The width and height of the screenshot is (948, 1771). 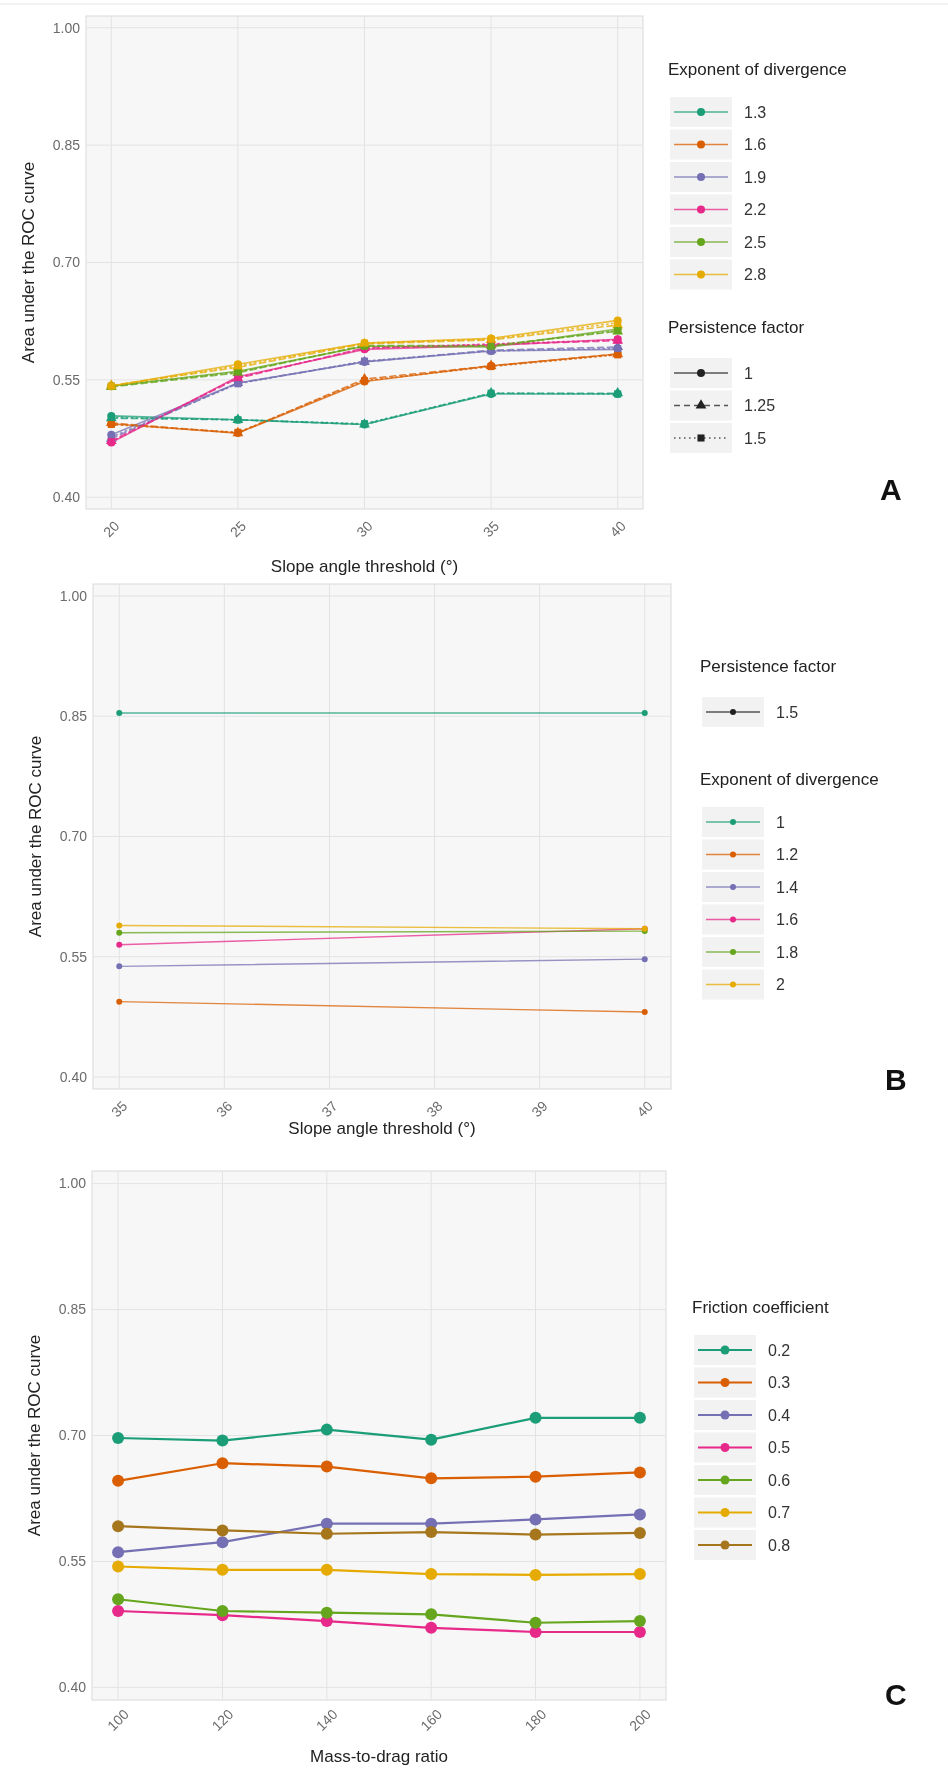 What do you see at coordinates (639, 1719) in the screenshot?
I see `x-tick-label: 200` at bounding box center [639, 1719].